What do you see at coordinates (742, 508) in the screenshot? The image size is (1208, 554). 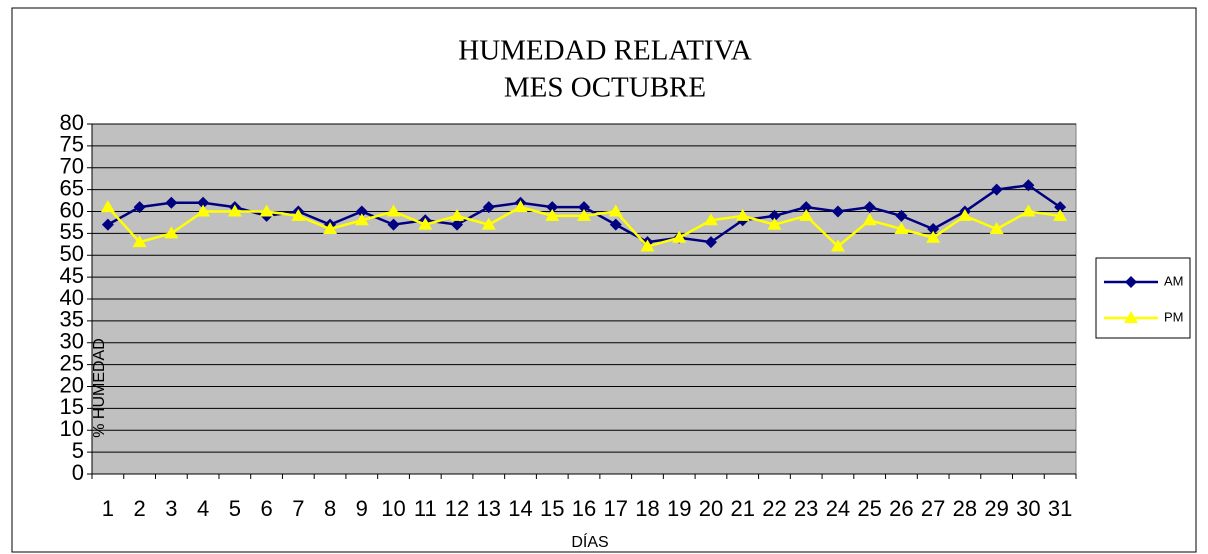 I see `x-tick-label: 21` at bounding box center [742, 508].